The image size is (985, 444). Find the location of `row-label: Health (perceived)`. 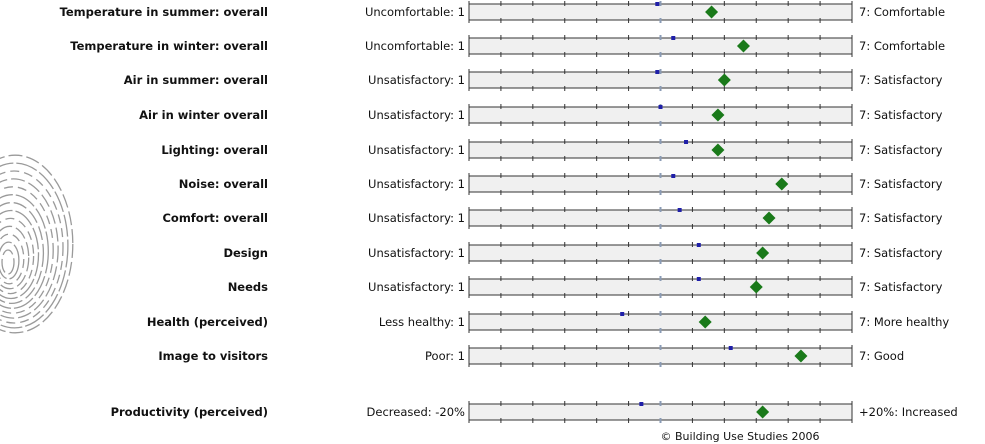

row-label: Health (perceived) is located at coordinates (207, 322).